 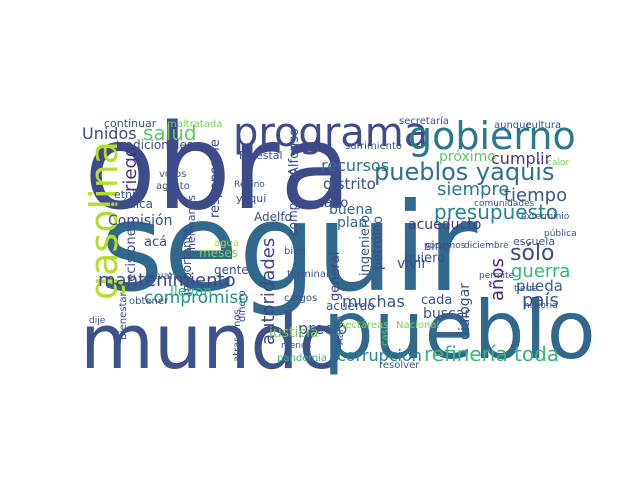 I want to click on word: programa, so click(x=330, y=133).